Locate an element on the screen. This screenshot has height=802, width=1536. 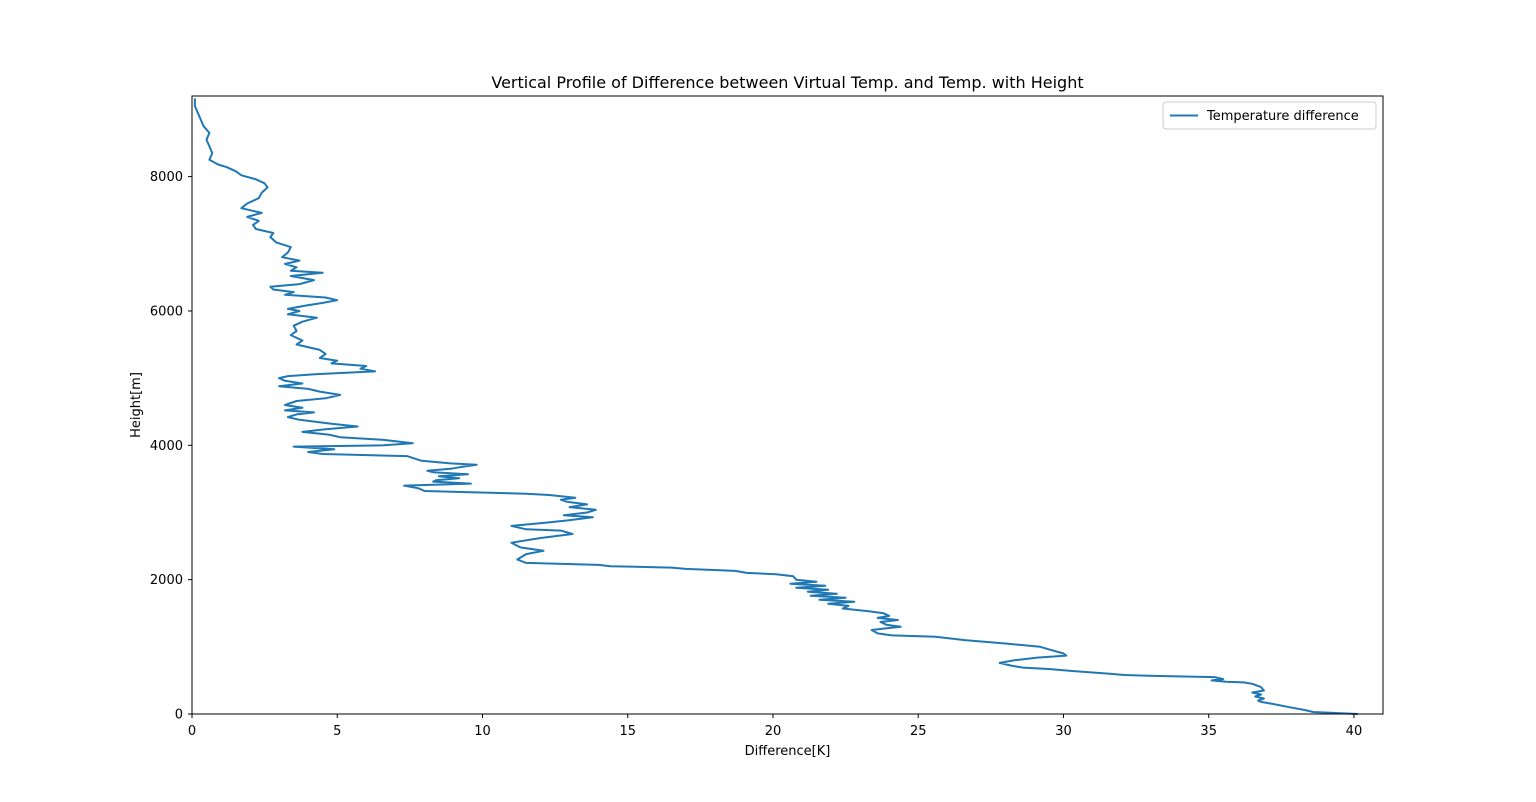
y-tick-label: 2000 is located at coordinates (166, 580).